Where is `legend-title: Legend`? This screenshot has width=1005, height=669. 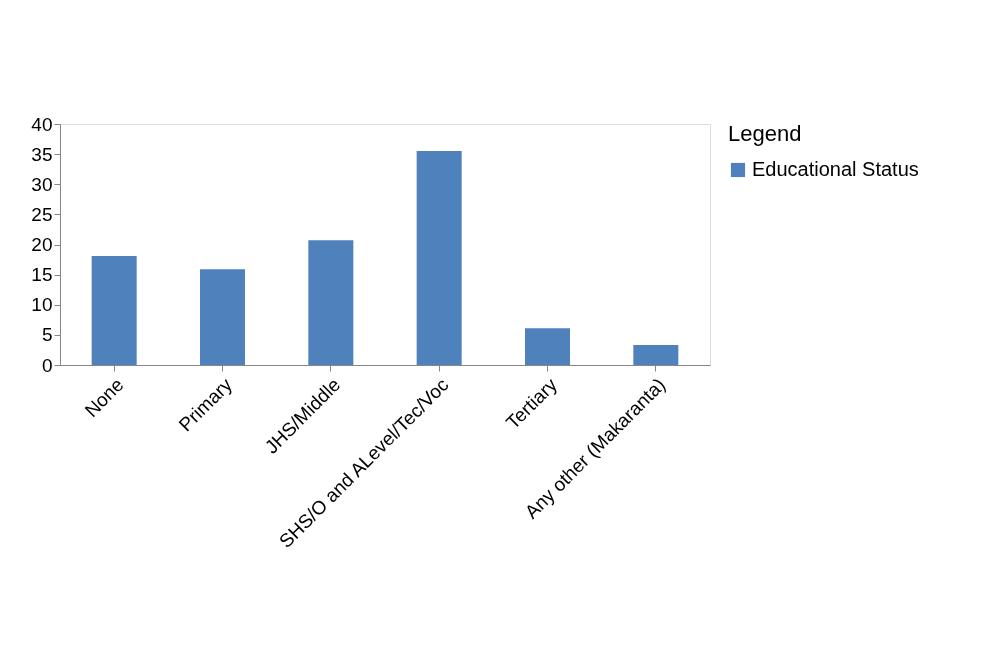
legend-title: Legend is located at coordinates (765, 133).